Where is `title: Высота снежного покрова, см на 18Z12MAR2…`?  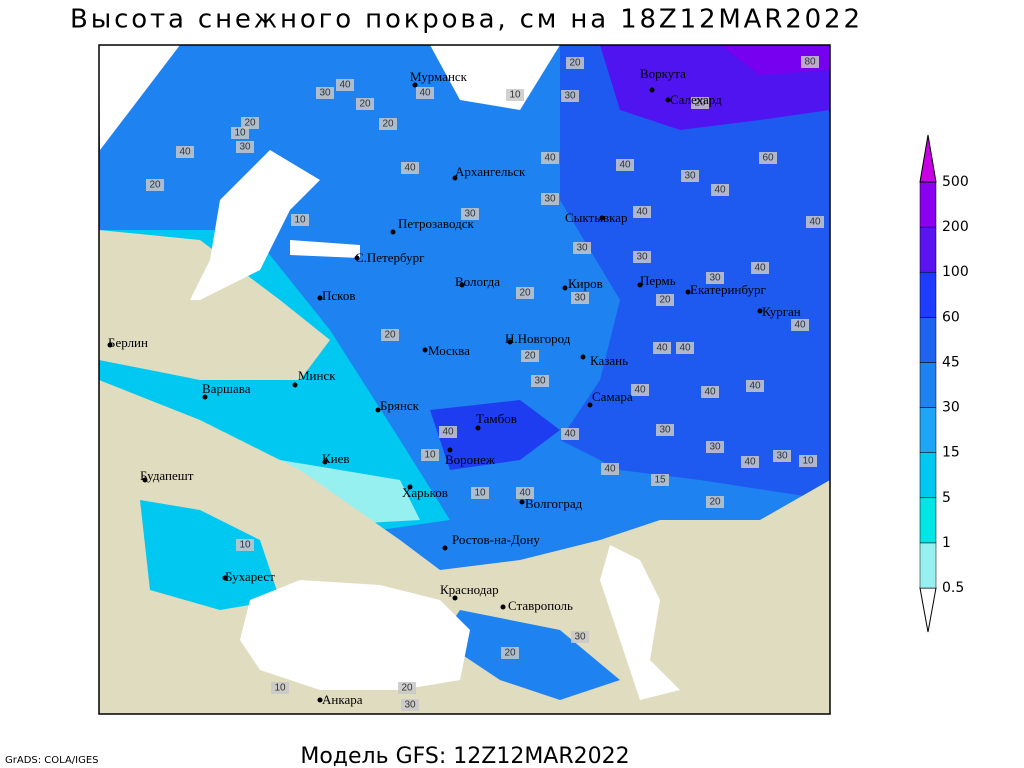
title: Высота снежного покрова, см на 18Z12MAR2… is located at coordinates (465, 20).